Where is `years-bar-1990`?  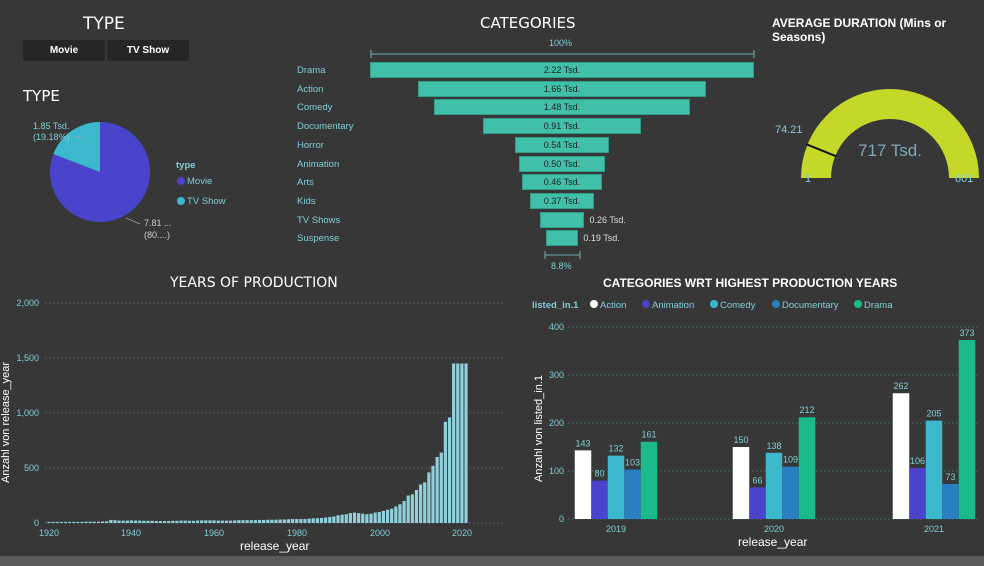
years-bar-1990 is located at coordinates (338, 519).